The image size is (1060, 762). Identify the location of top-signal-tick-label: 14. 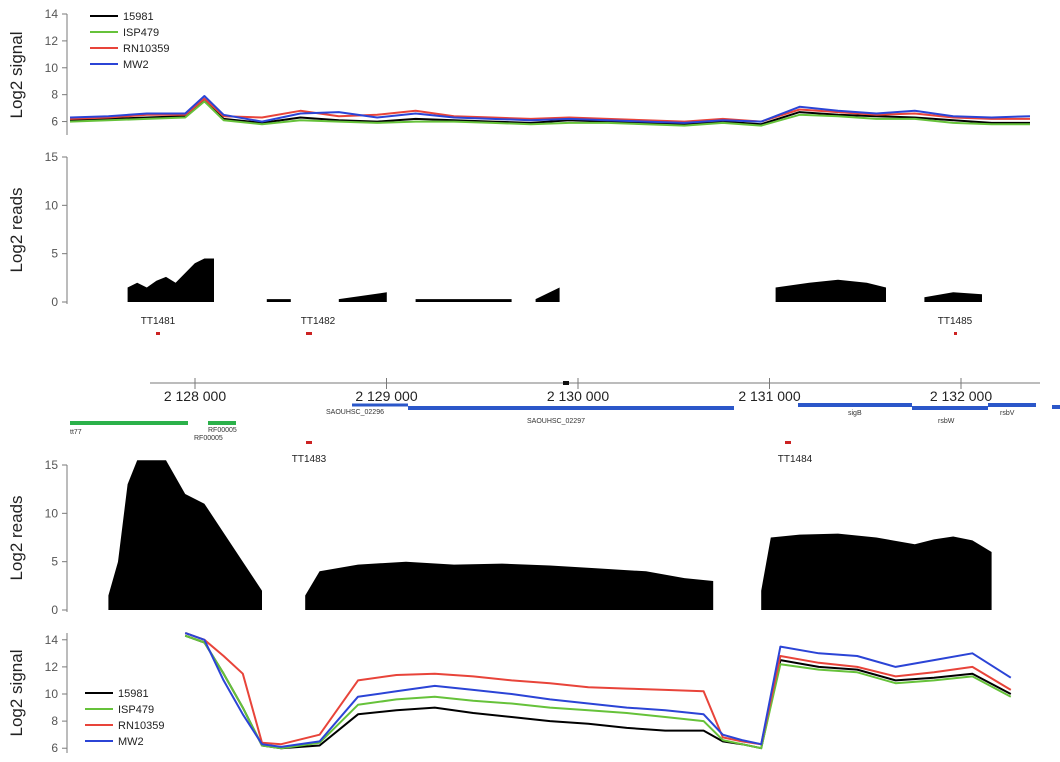
(52, 14).